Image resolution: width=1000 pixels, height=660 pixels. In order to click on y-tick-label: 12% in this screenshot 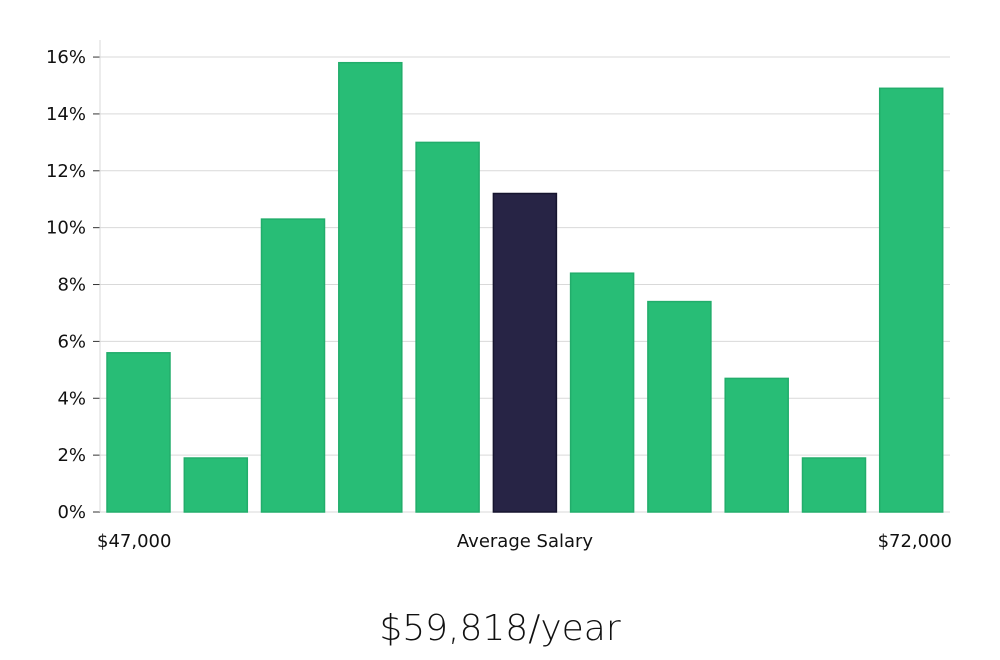, I will do `click(66, 171)`.